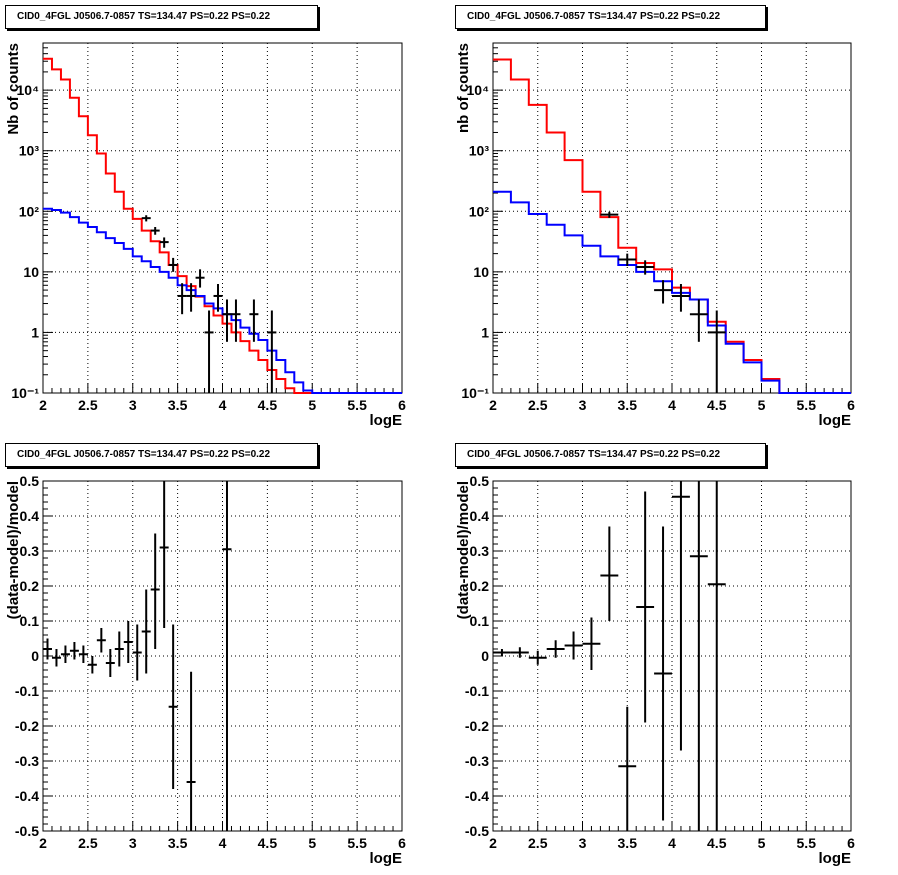 The image size is (898, 875). I want to click on y-tick-label: 0, so click(35, 656).